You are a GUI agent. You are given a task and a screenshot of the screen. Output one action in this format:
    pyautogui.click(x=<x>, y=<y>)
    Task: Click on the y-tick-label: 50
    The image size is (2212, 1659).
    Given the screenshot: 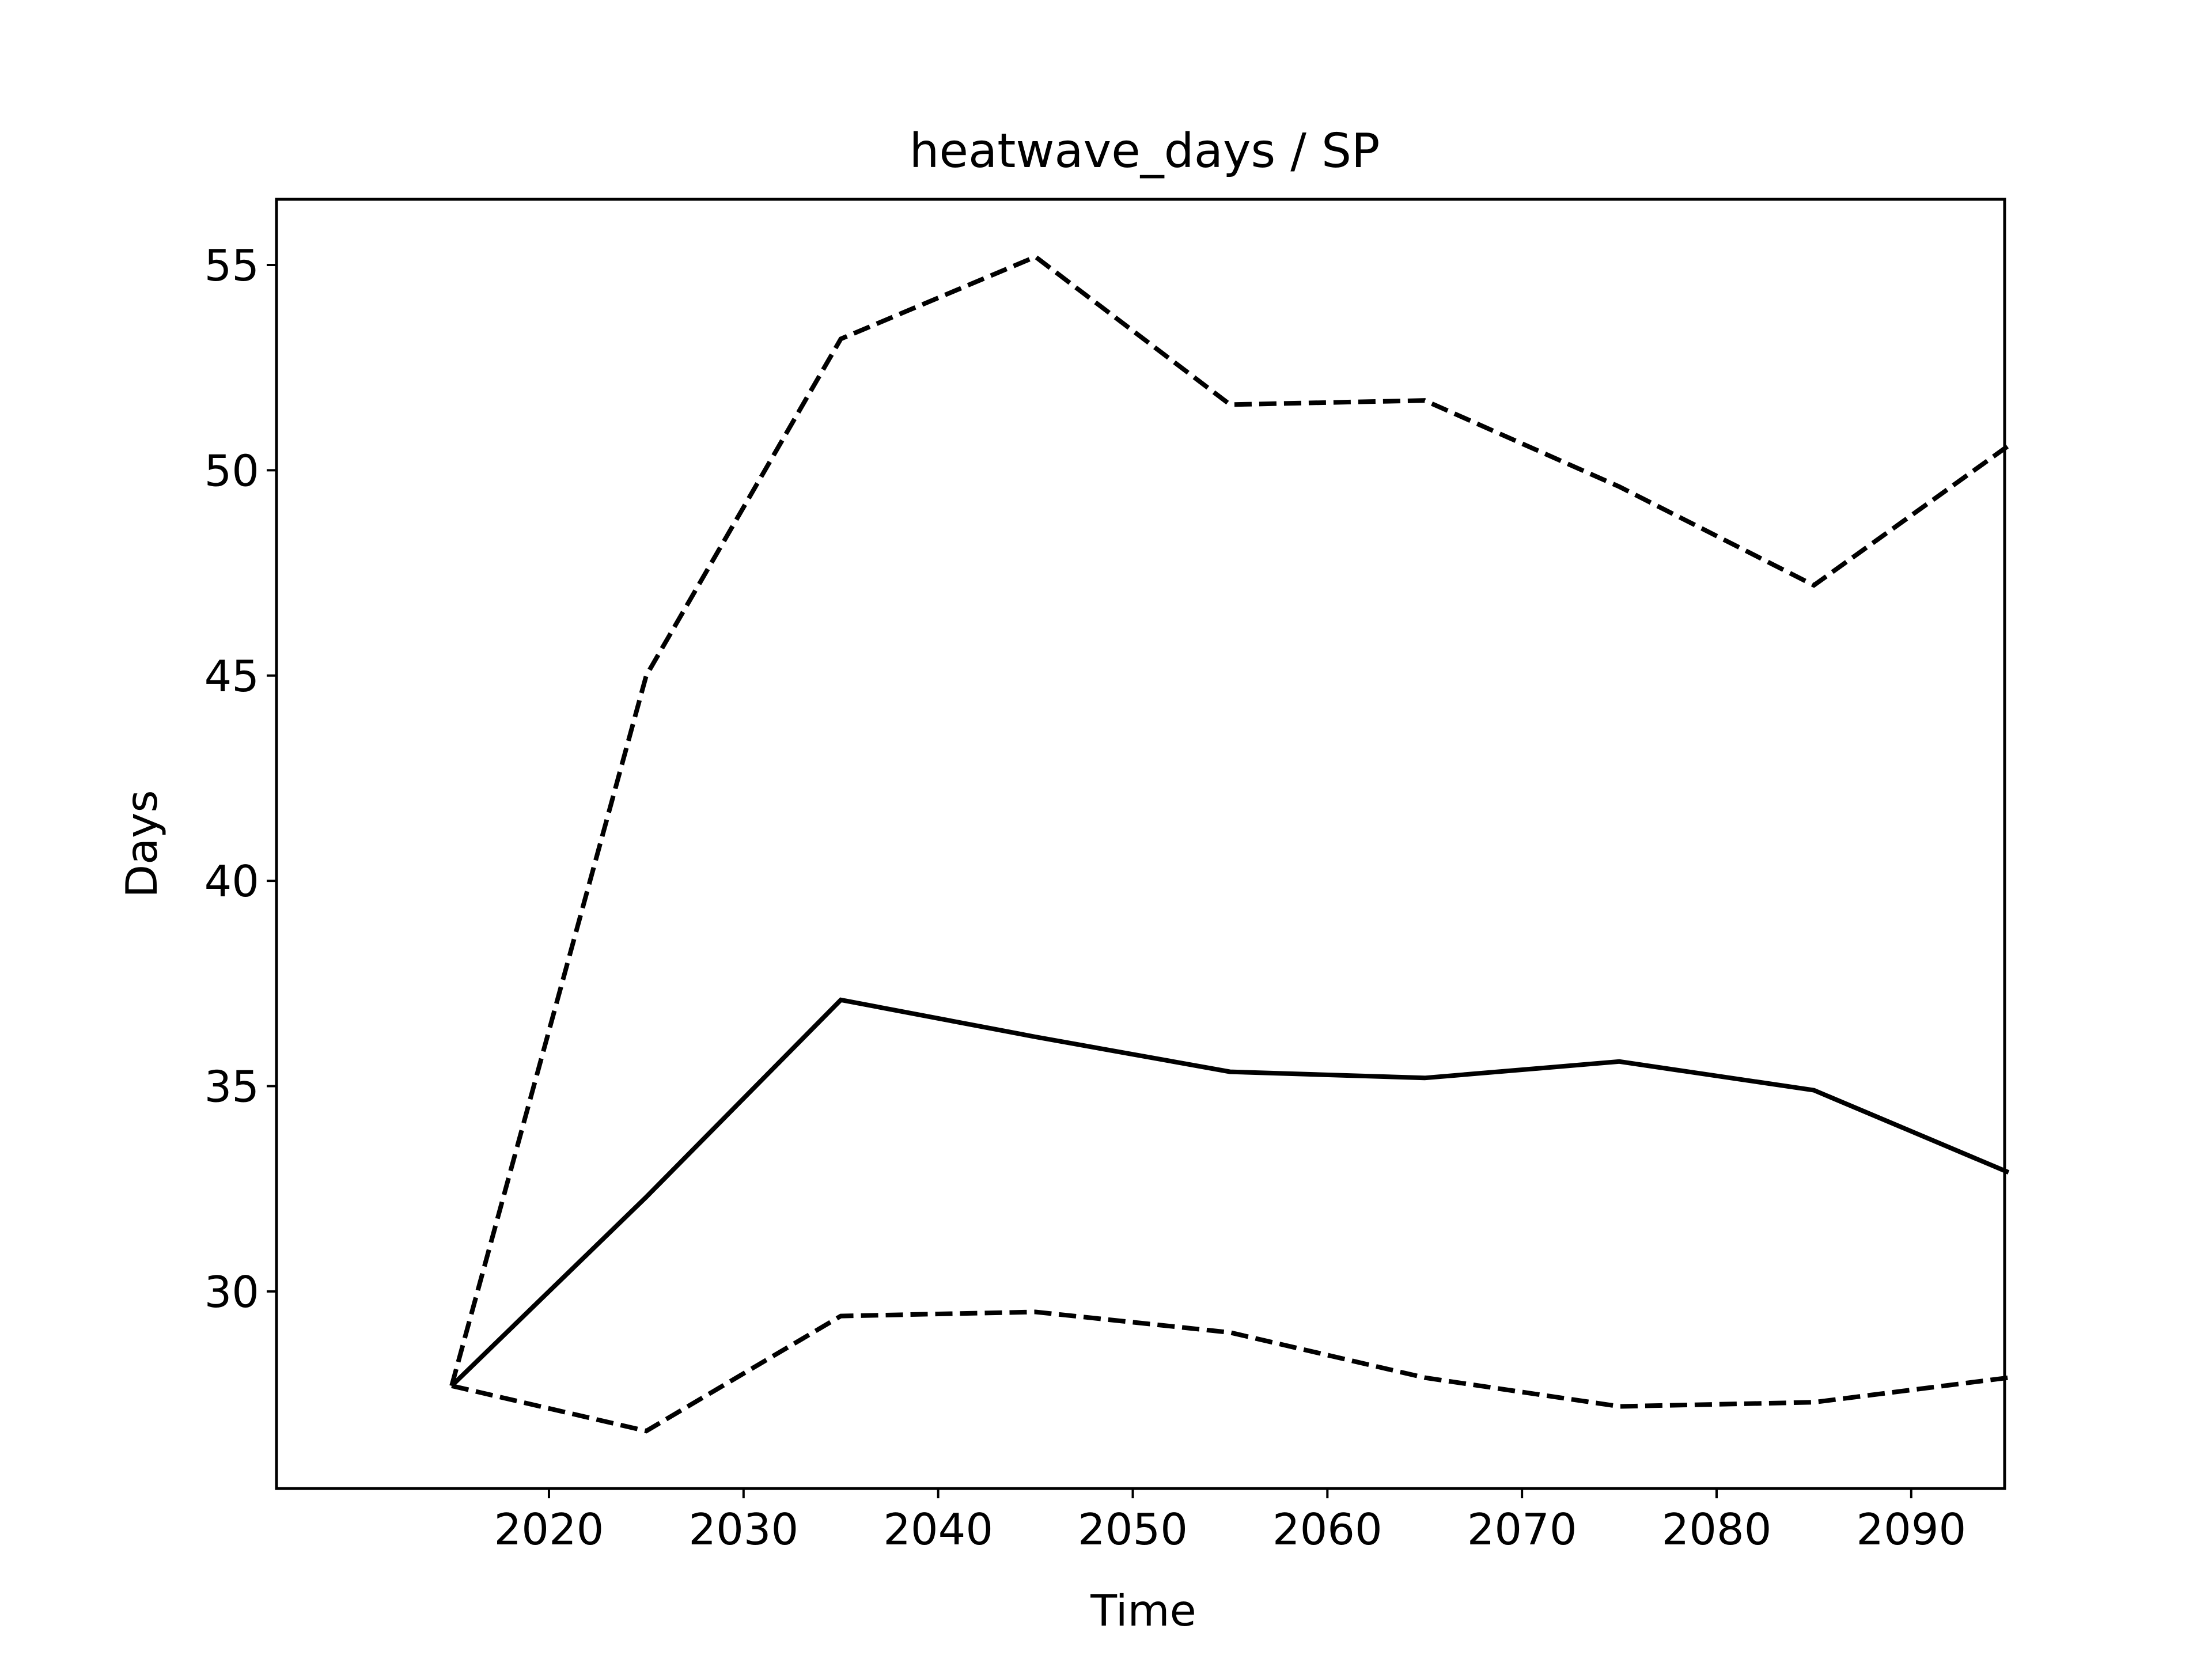 What is the action you would take?
    pyautogui.click(x=231, y=470)
    